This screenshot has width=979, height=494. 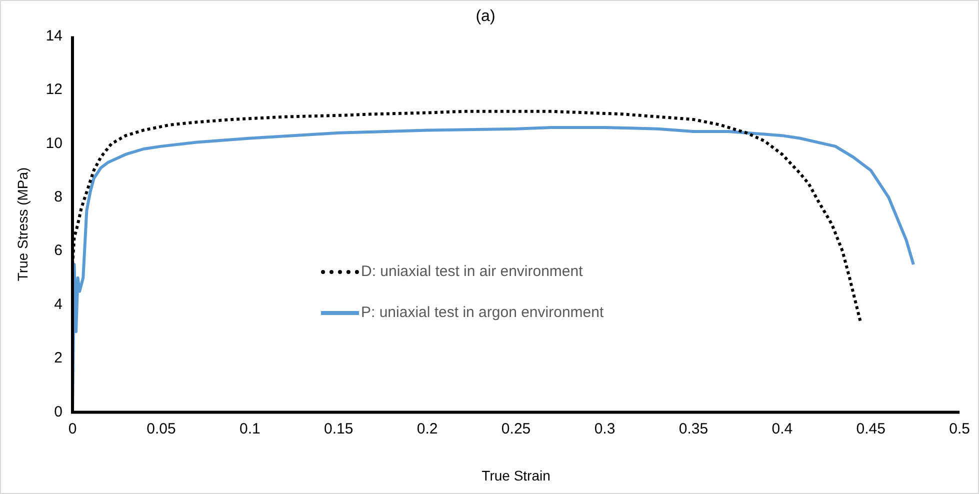 What do you see at coordinates (693, 429) in the screenshot?
I see `x-tick-label: 0.35` at bounding box center [693, 429].